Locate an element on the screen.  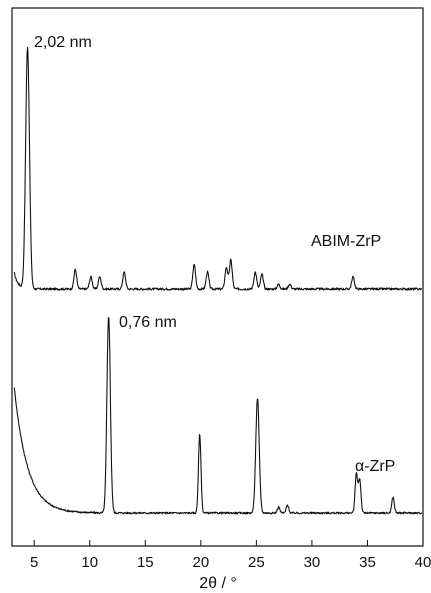
x-tick-label-25: 25 is located at coordinates (256, 562).